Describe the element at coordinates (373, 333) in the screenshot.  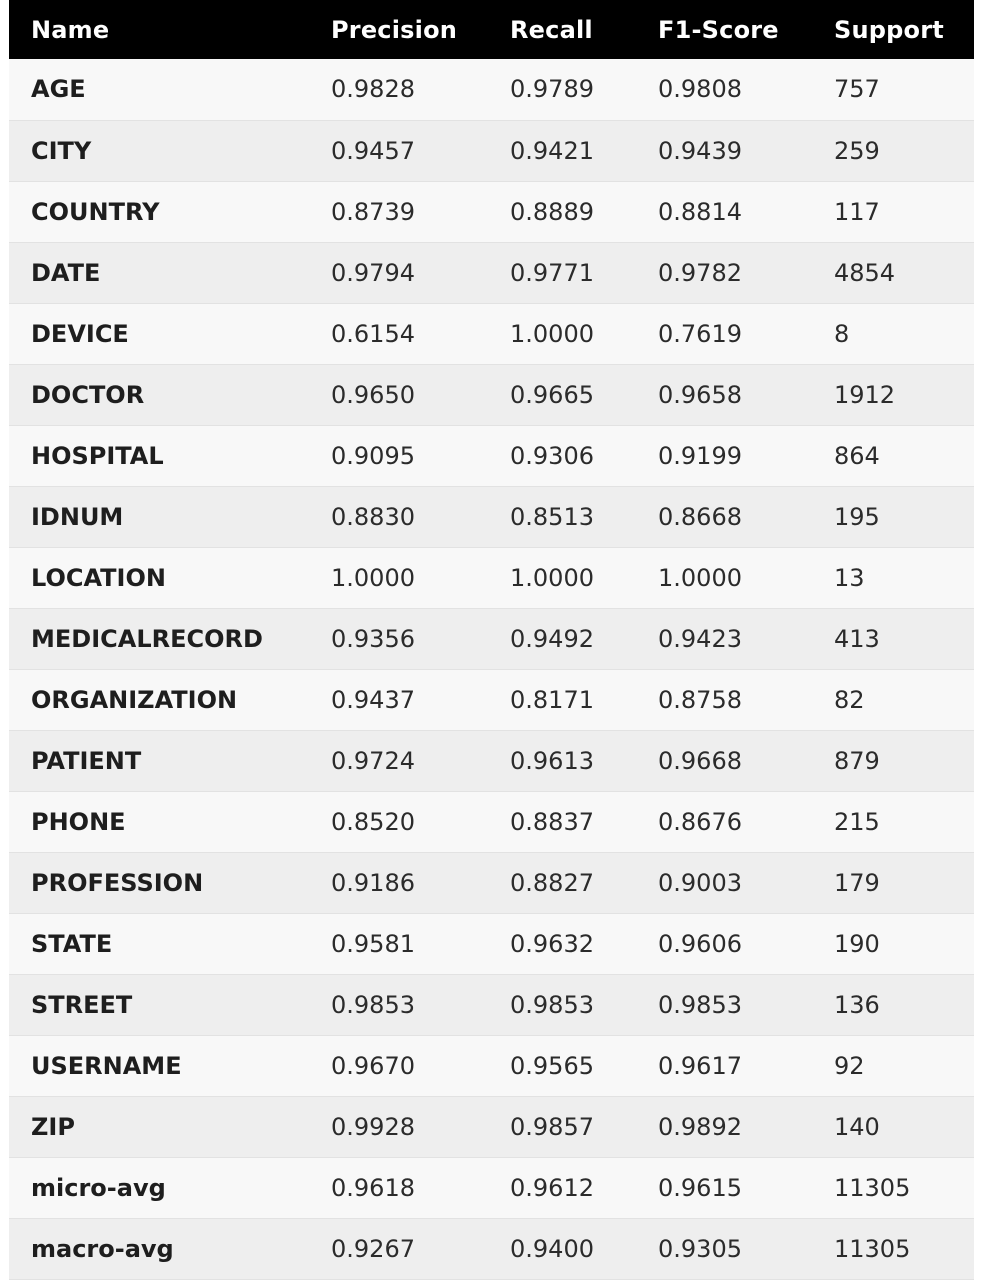
I see `cell-precision: 0.6154` at that location.